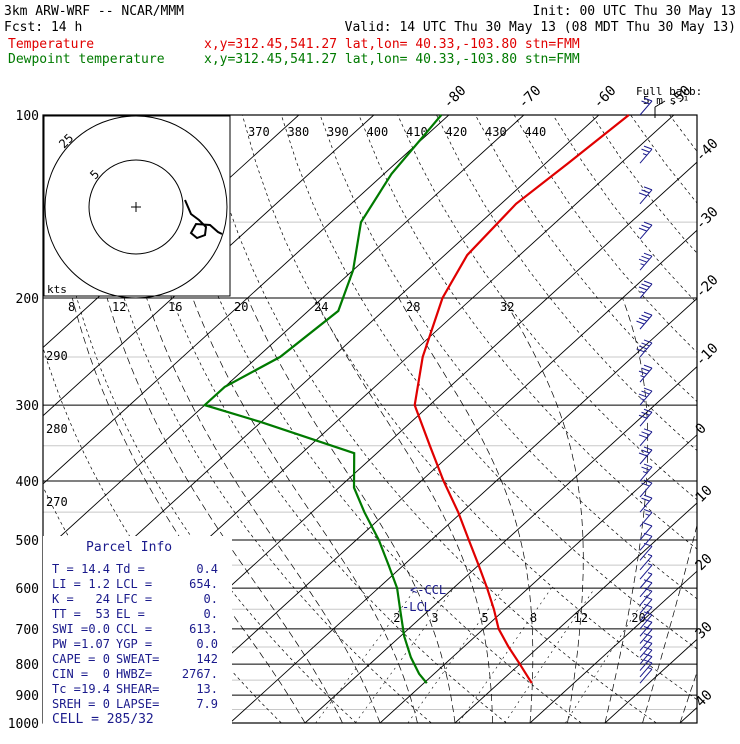 The width and height of the screenshot is (740, 744). What do you see at coordinates (203, 584) in the screenshot?
I see `parcel-row-1-col-3: 654.` at bounding box center [203, 584].